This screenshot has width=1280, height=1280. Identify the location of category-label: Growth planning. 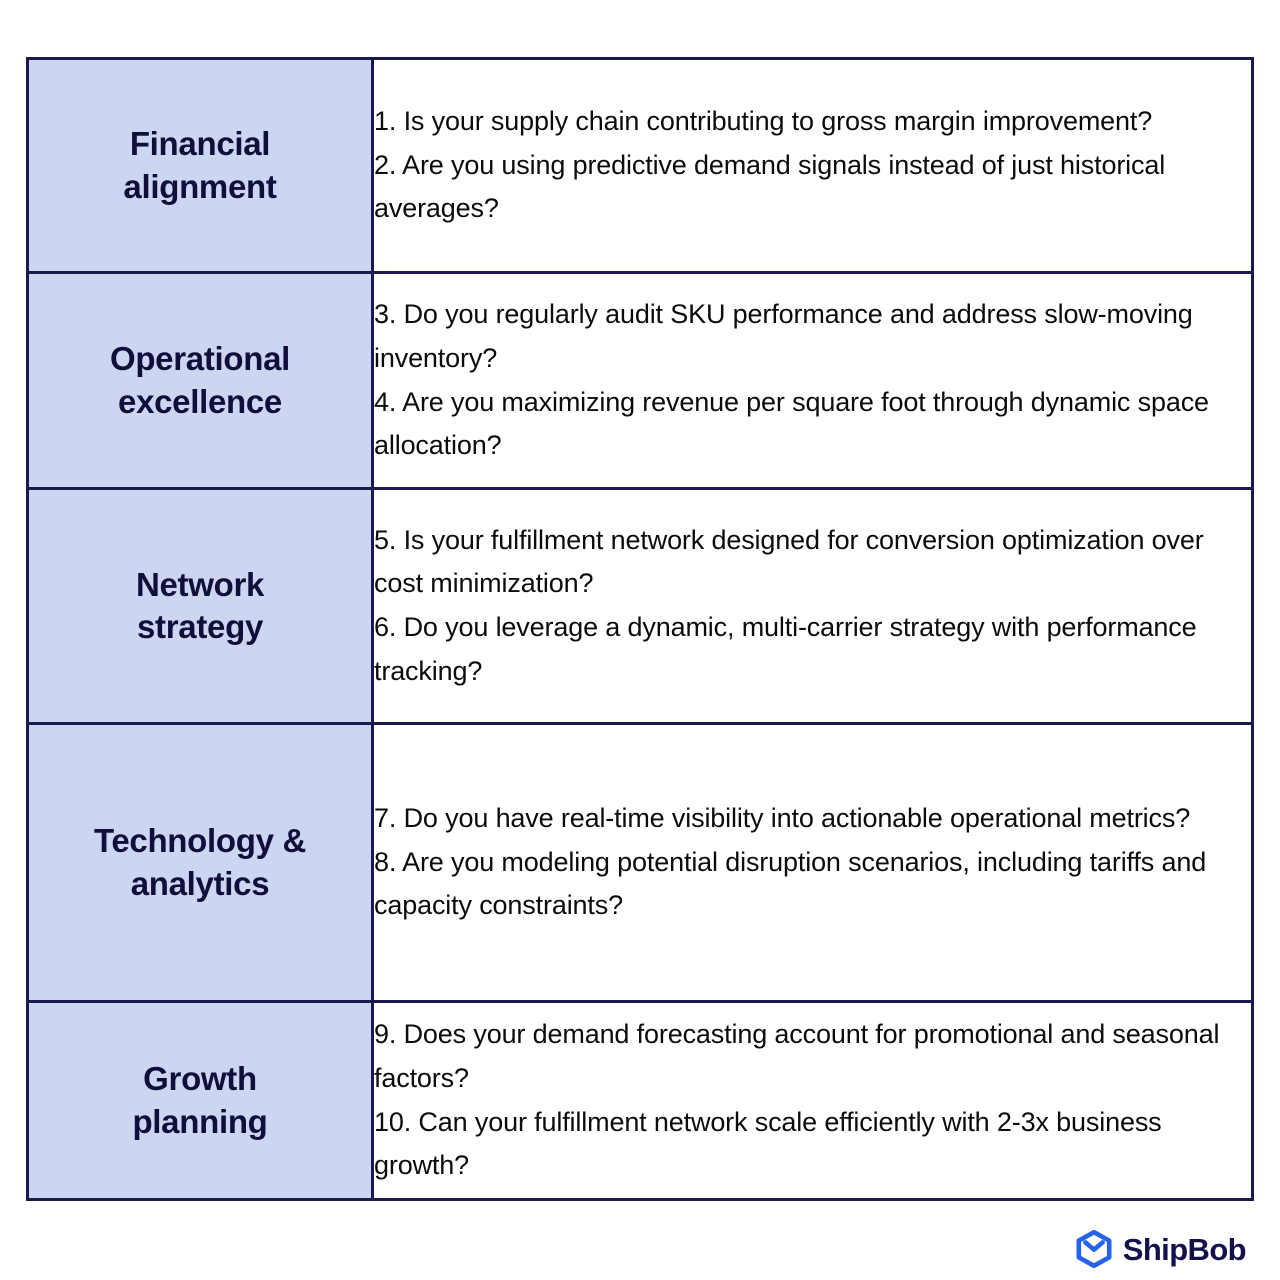
(200, 1100).